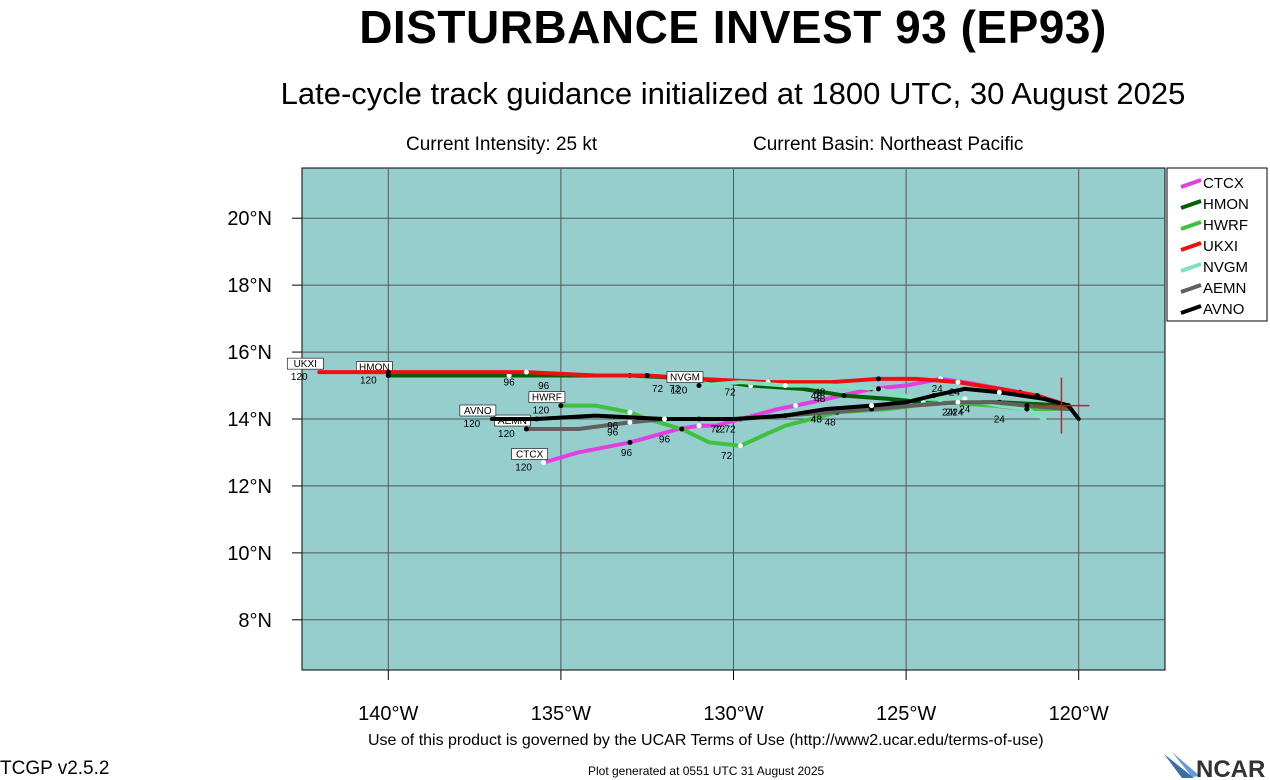 The width and height of the screenshot is (1270, 780). I want to click on legend-label: HWRF, so click(1225, 225).